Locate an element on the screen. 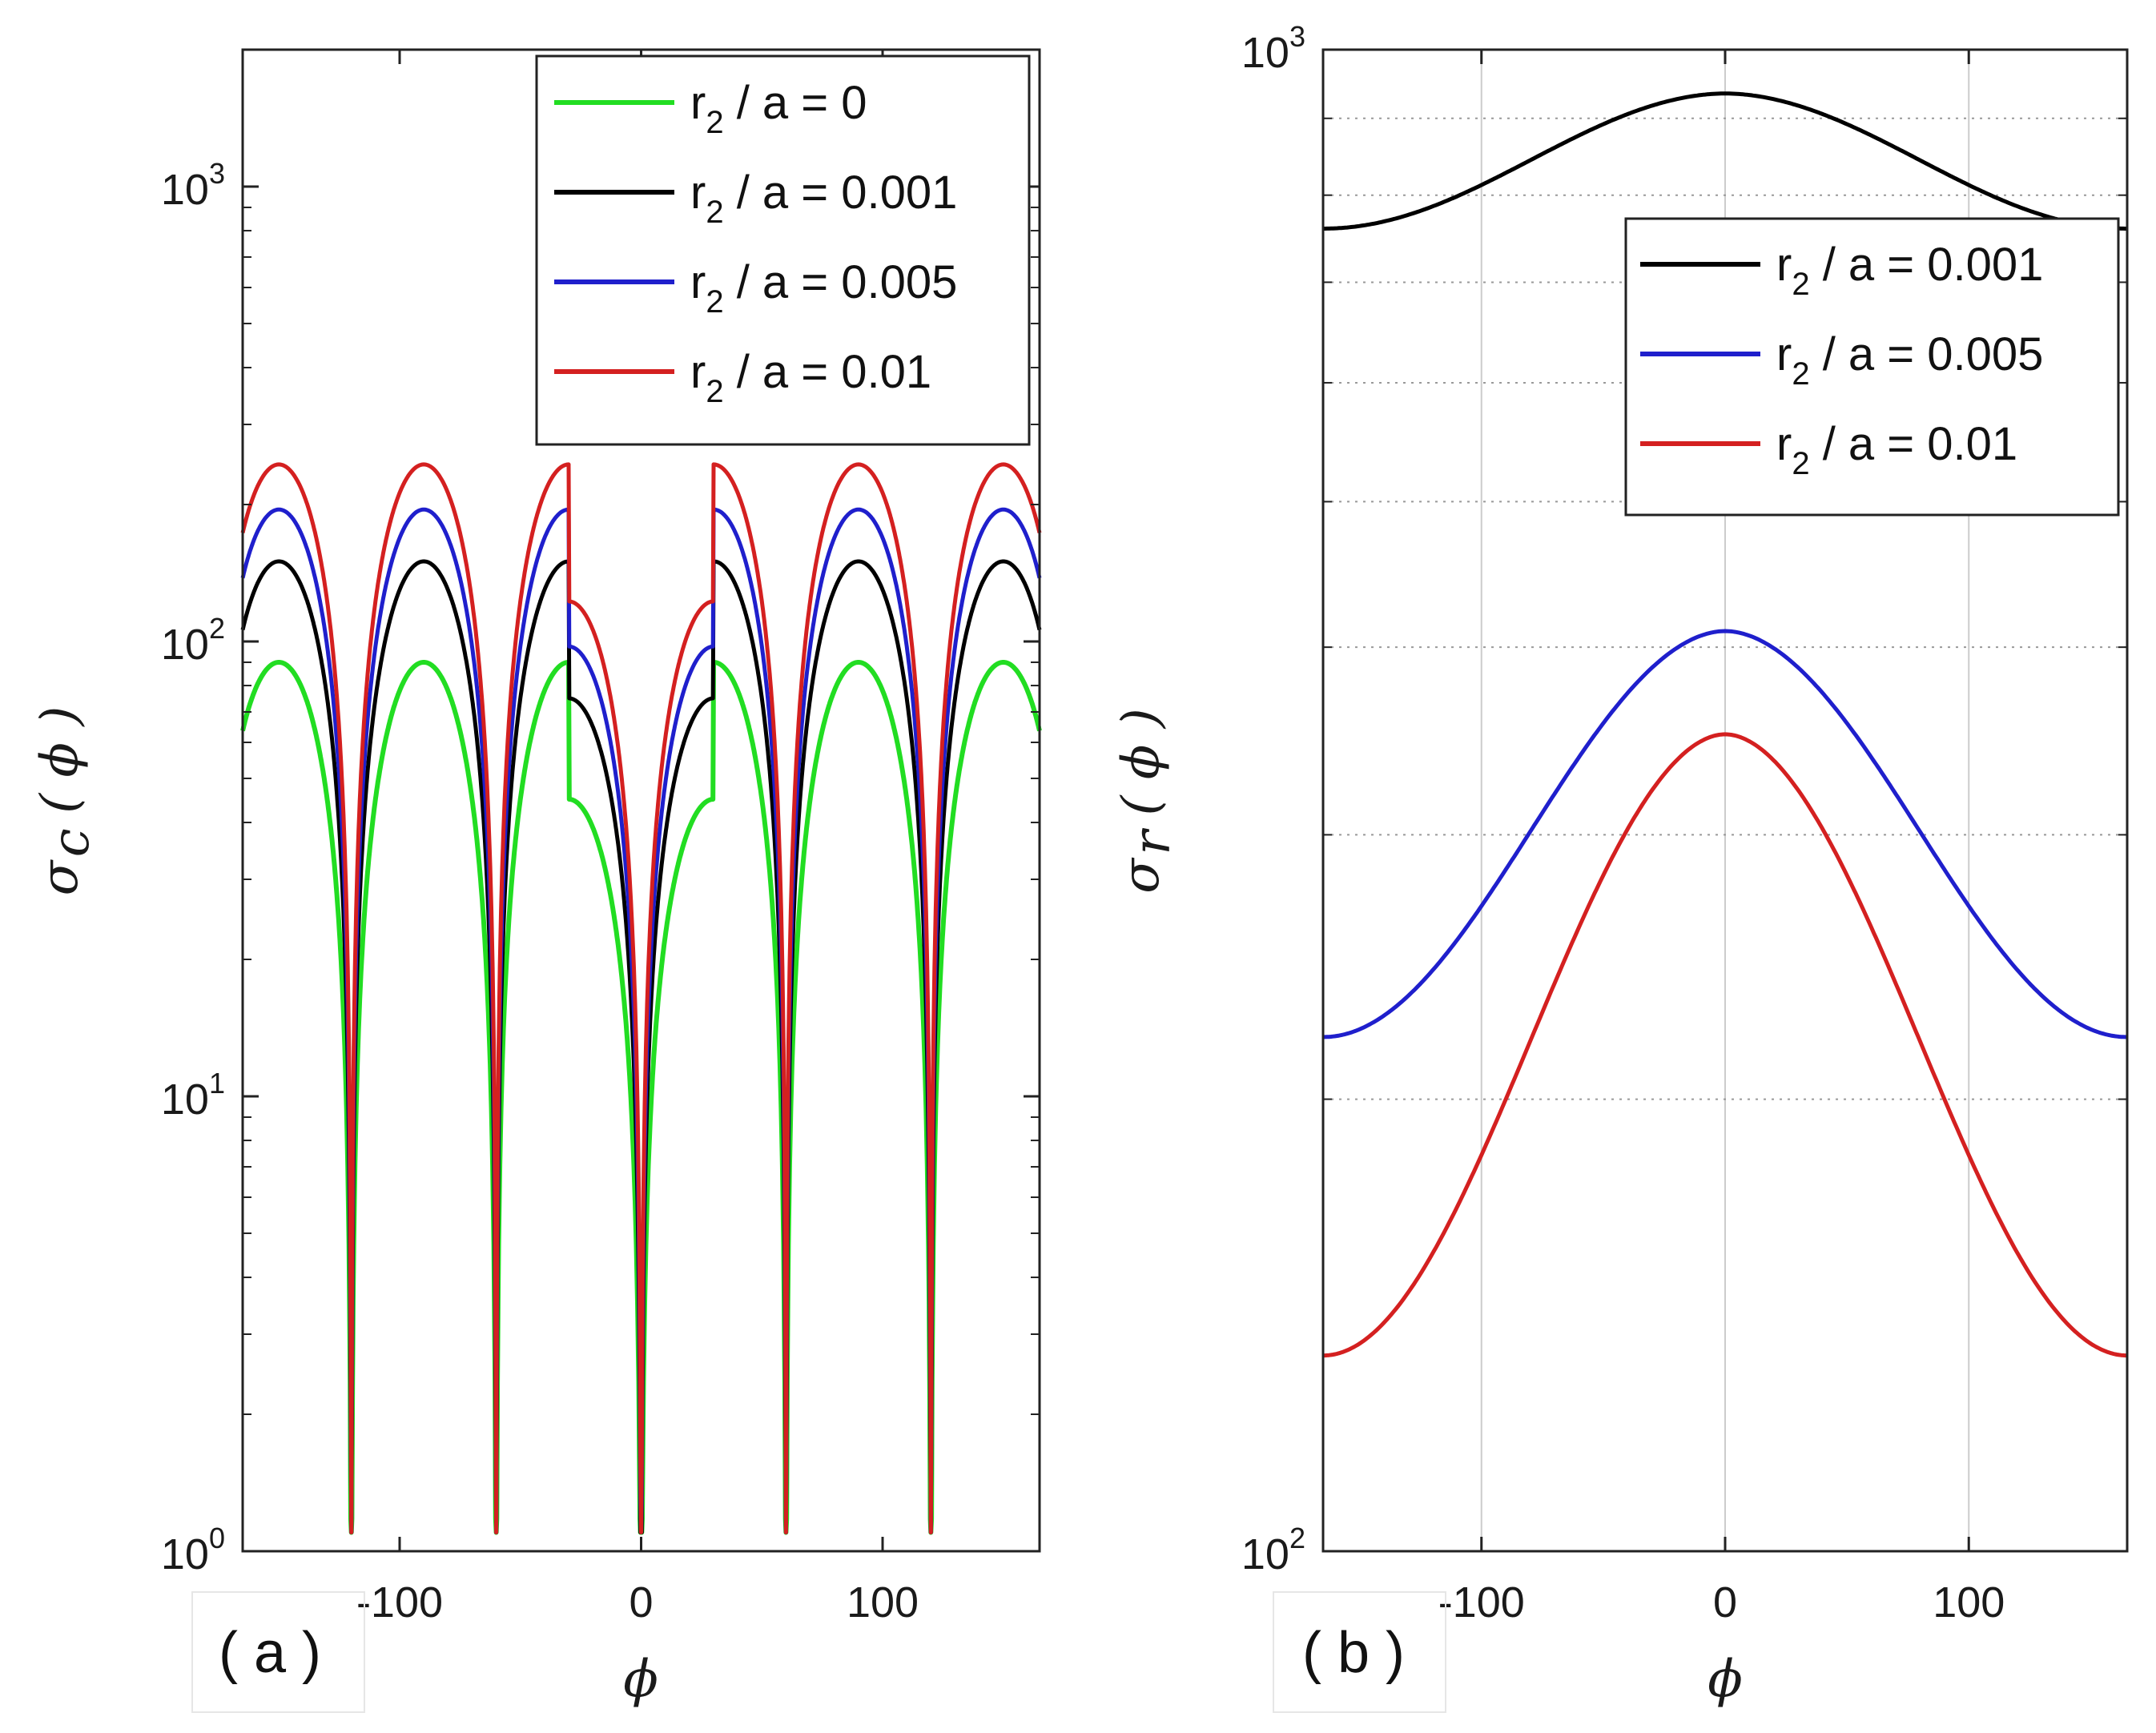 This screenshot has height=1733, width=2156. y-tick-label: 10¹ is located at coordinates (193, 1095).